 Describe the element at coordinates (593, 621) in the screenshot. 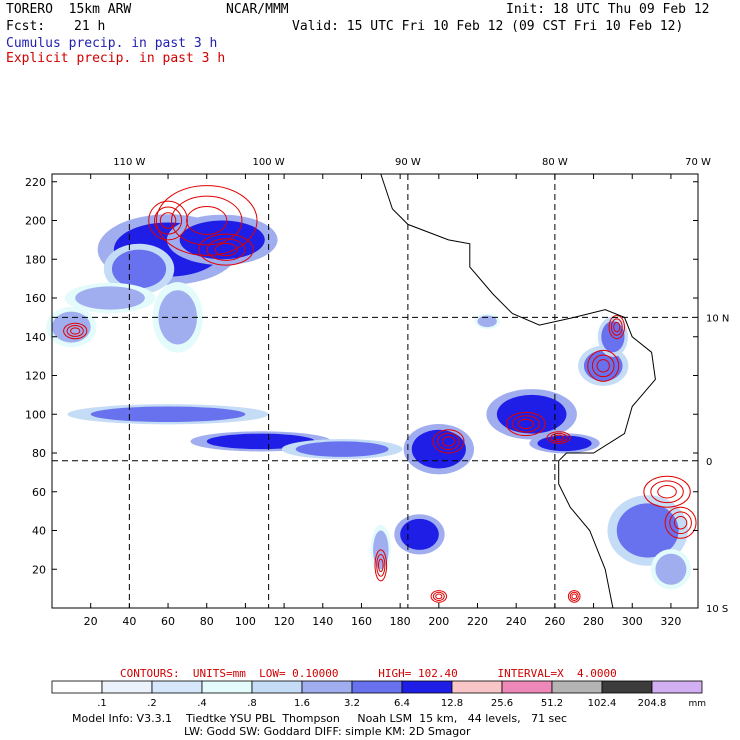

I see `x-tick-label: 280` at that location.